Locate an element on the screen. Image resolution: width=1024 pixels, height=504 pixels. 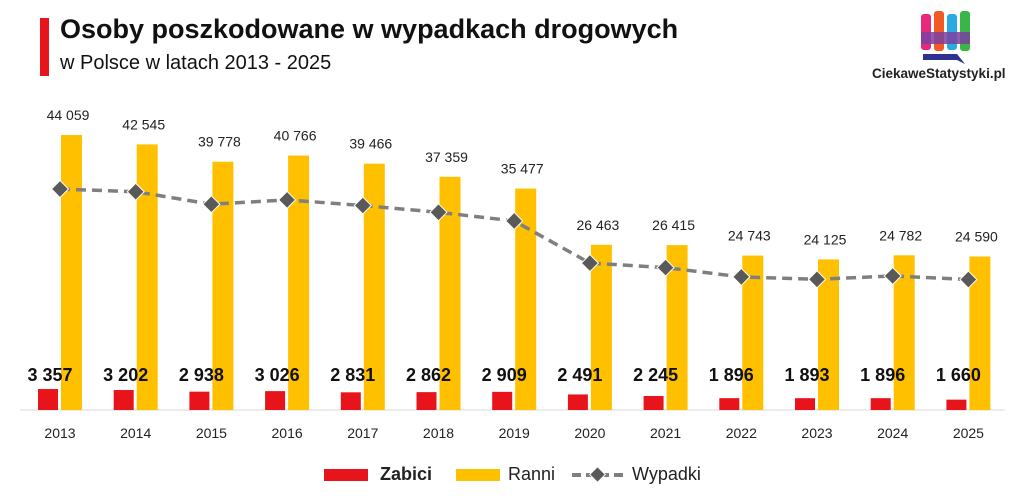
label-zabici-2021: 2 245 is located at coordinates (655, 375).